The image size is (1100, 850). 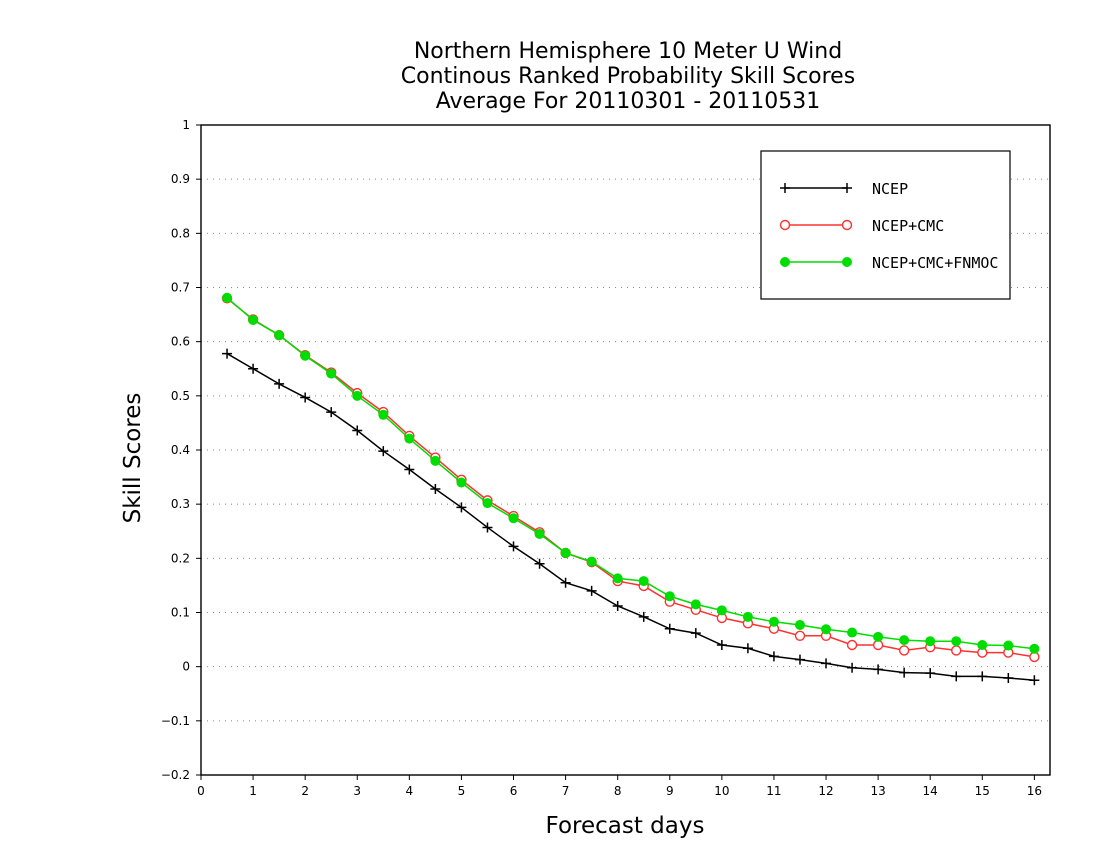 I want to click on y-axis-title: Skill Scores, so click(x=133, y=458).